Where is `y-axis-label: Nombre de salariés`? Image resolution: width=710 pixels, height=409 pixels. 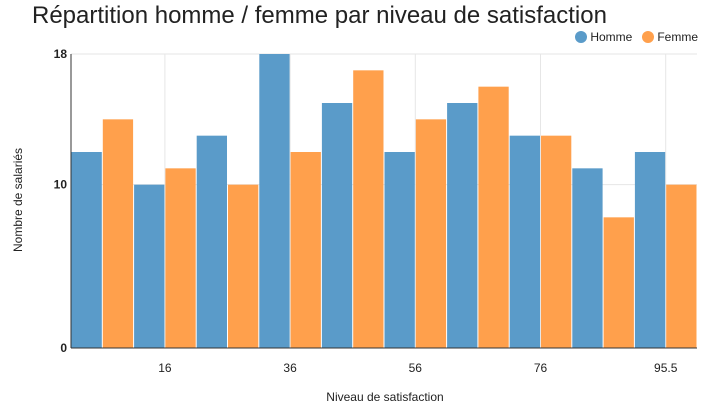 y-axis-label: Nombre de salariés is located at coordinates (18, 200).